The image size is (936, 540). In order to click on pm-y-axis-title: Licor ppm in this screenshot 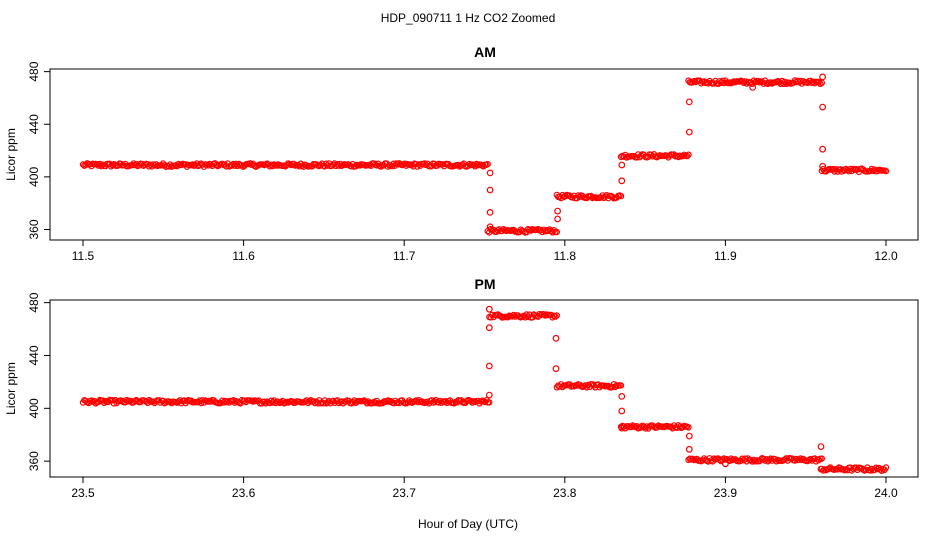, I will do `click(11, 388)`.